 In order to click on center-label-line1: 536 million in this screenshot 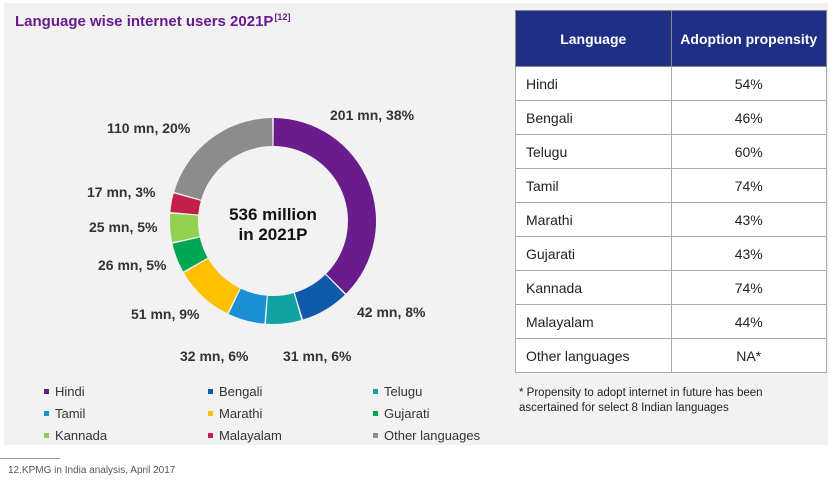, I will do `click(273, 214)`.